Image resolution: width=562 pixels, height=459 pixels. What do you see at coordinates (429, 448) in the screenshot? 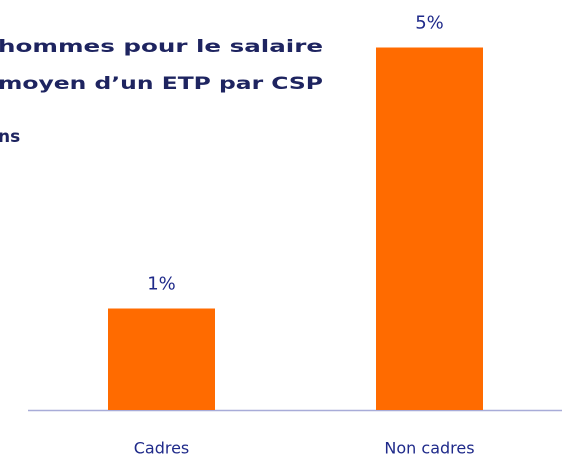
I see `x-tick-label: Non cadres` at bounding box center [429, 448].